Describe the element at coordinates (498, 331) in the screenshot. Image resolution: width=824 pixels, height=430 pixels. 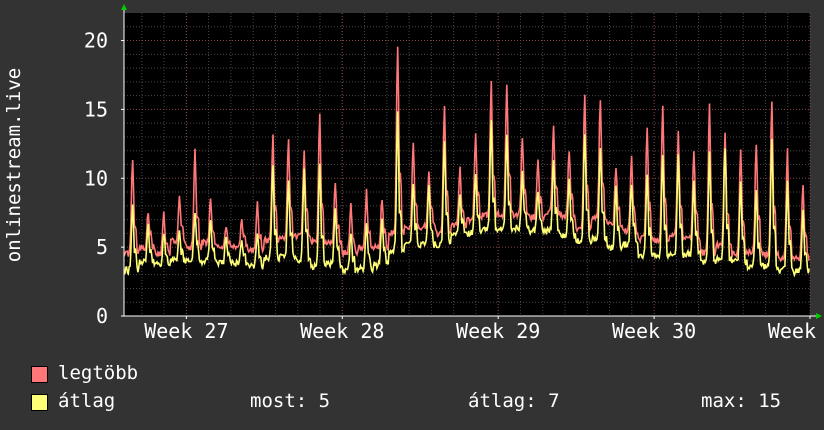
I see `x-tick-label: Week 29` at that location.